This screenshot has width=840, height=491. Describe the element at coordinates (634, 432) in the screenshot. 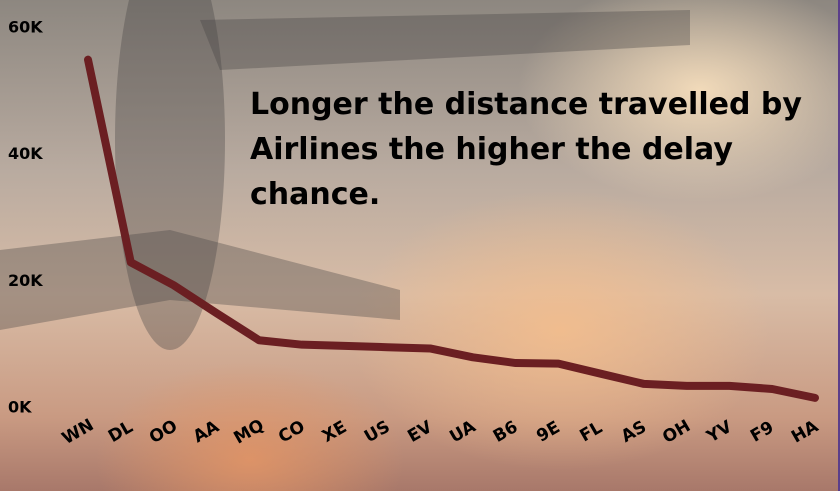

I see `x-tick-label: AS` at that location.